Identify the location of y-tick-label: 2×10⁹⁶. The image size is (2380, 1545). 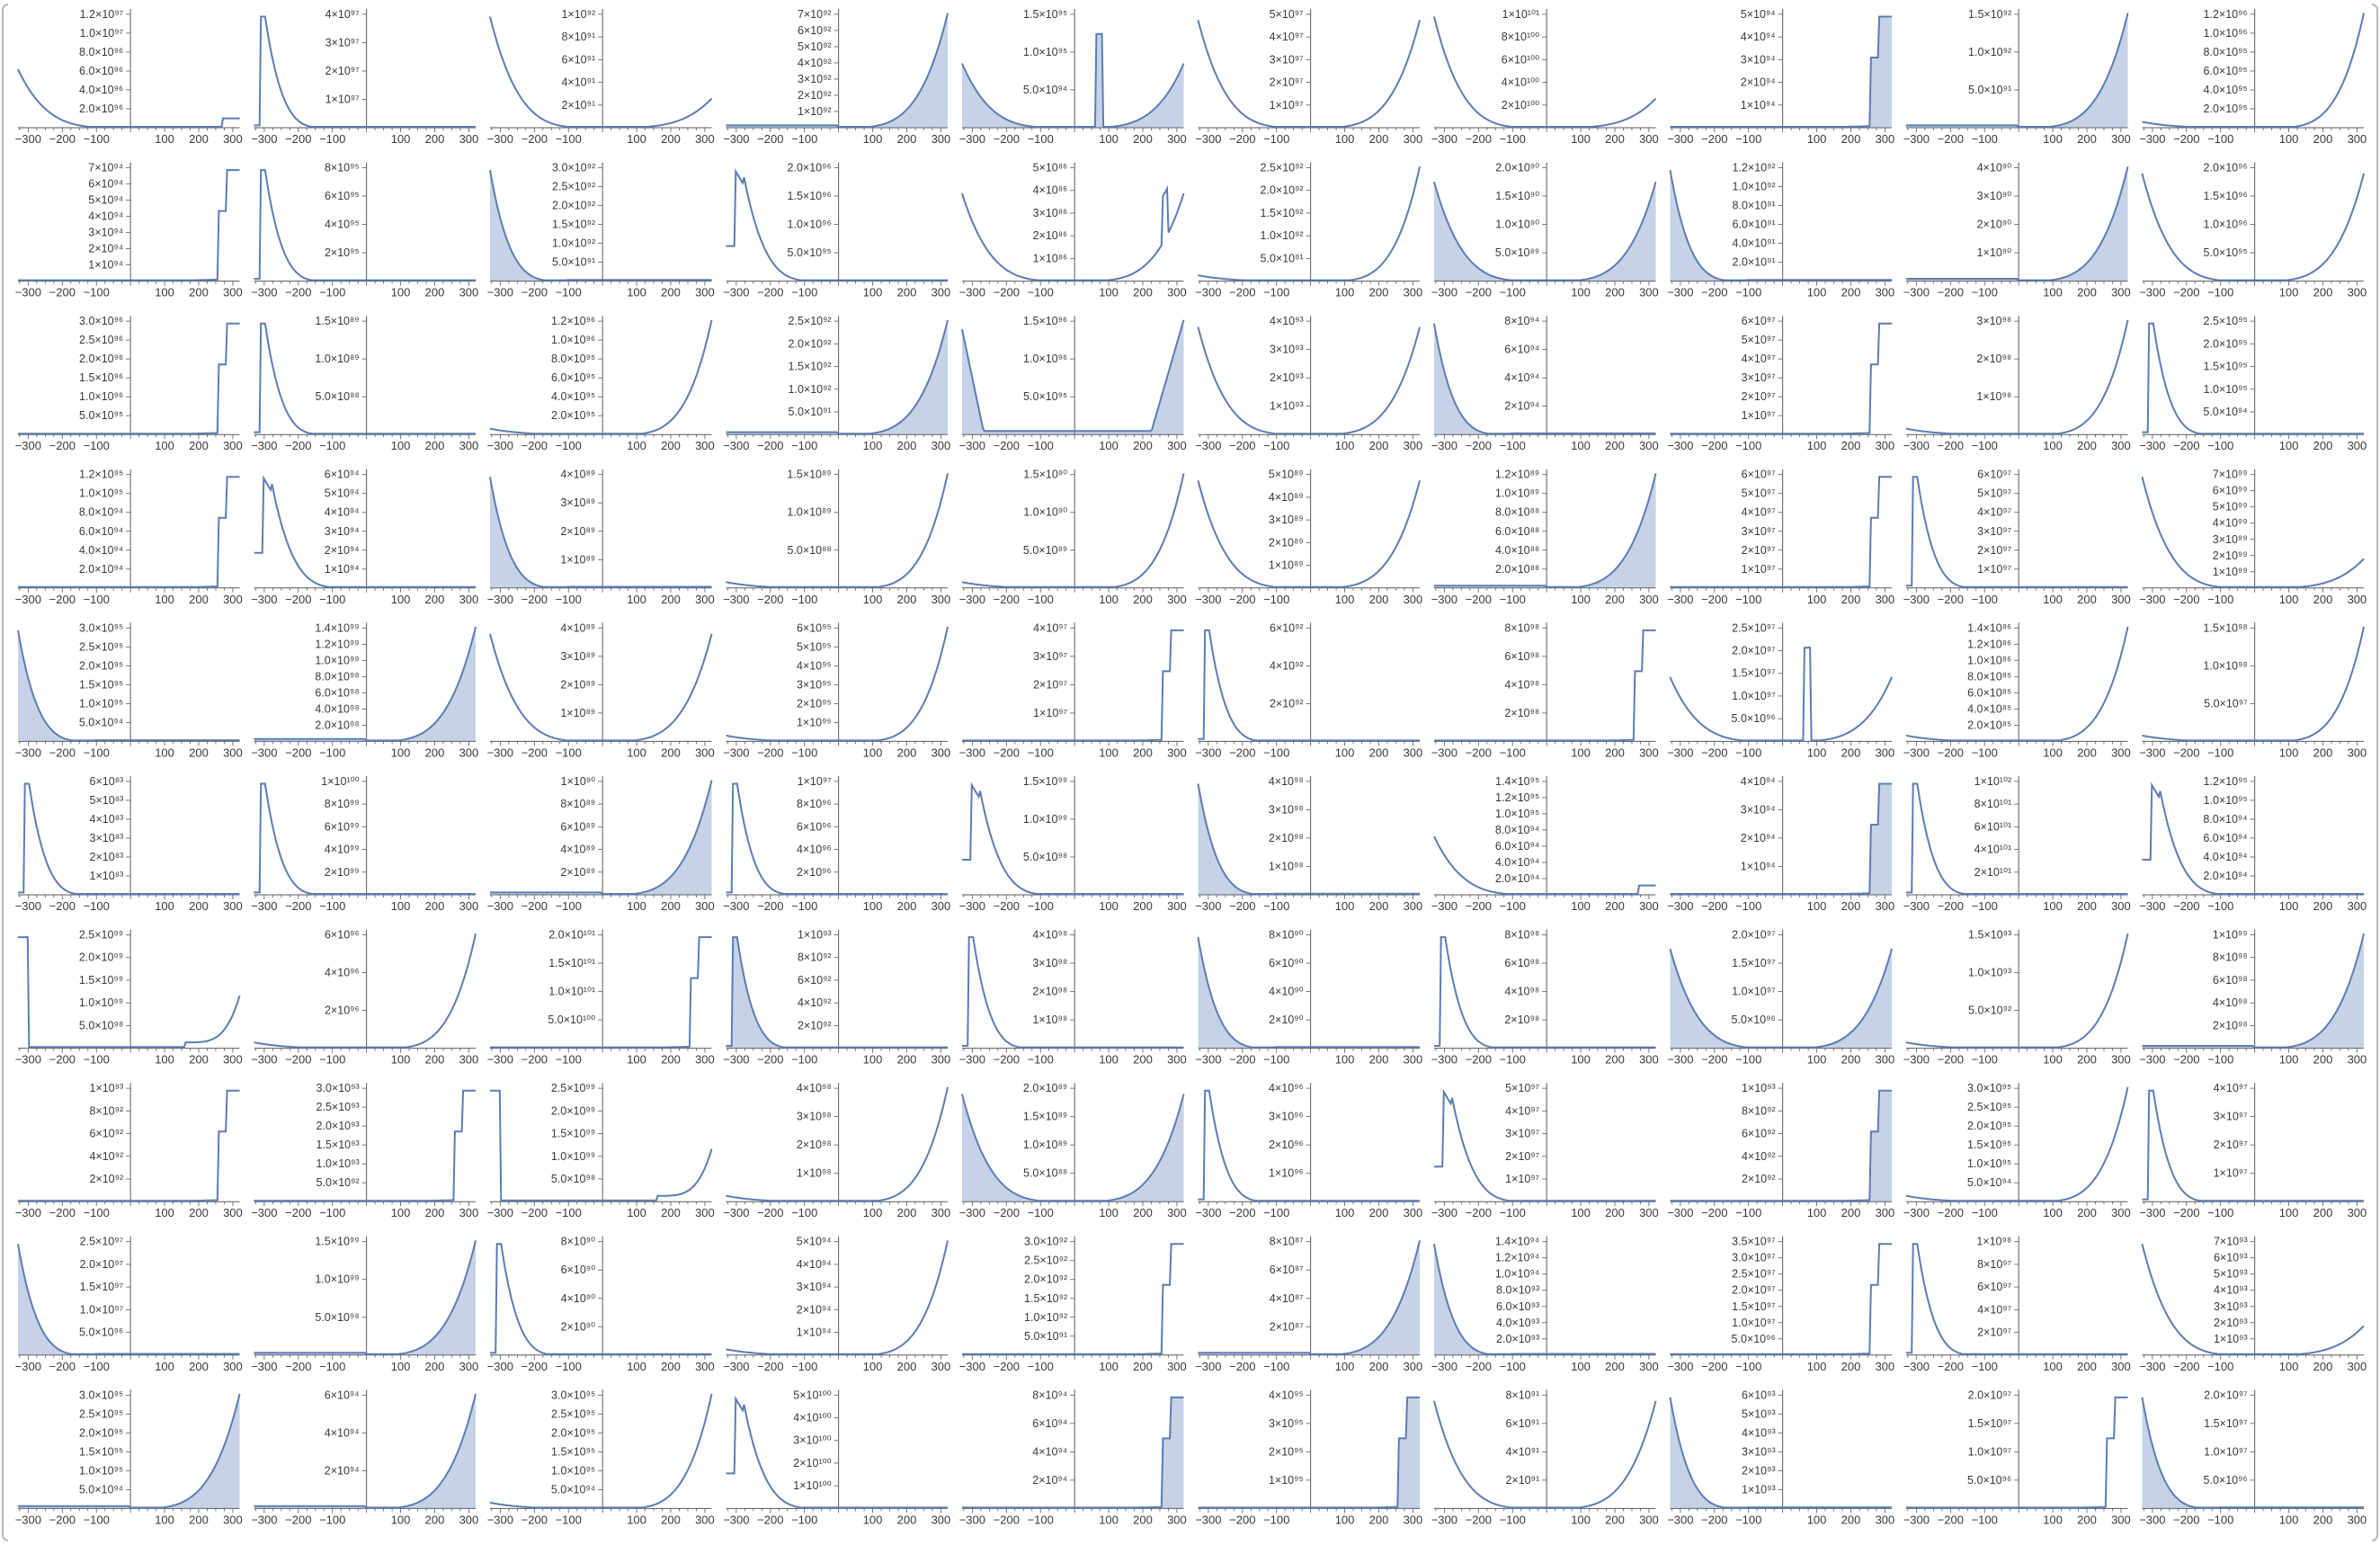
(815, 872).